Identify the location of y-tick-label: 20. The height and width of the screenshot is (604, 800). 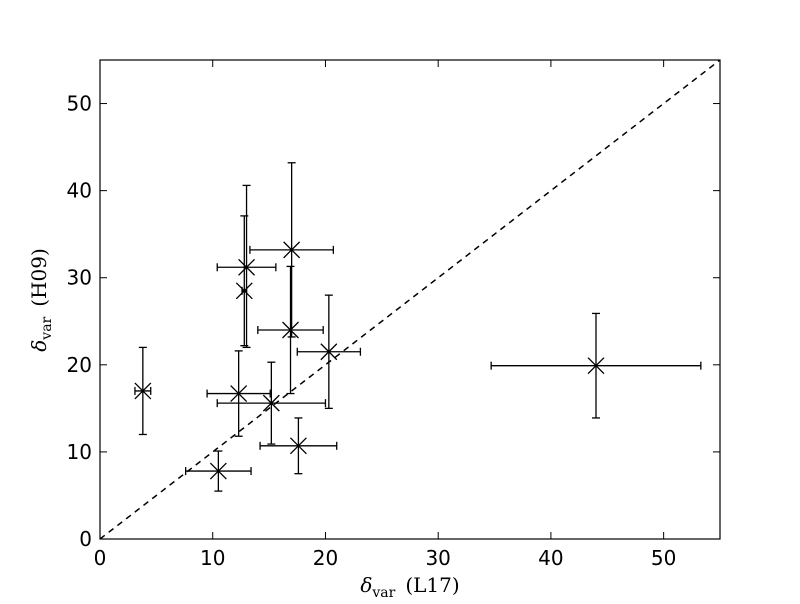
(79, 365).